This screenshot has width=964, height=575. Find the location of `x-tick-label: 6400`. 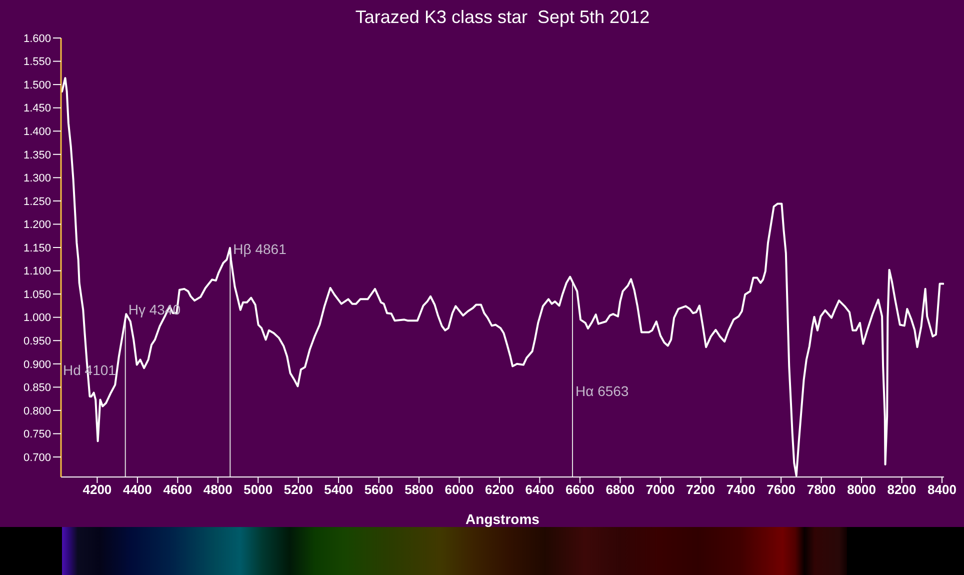

x-tick-label: 6400 is located at coordinates (539, 490).